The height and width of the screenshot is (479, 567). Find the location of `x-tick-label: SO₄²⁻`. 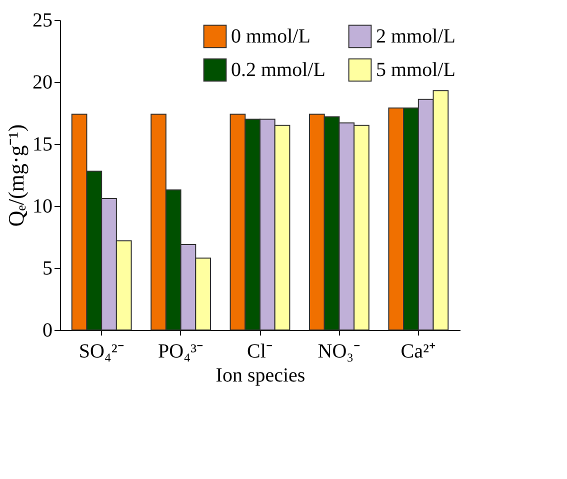

x-tick-label: SO₄²⁻ is located at coordinates (101, 351).